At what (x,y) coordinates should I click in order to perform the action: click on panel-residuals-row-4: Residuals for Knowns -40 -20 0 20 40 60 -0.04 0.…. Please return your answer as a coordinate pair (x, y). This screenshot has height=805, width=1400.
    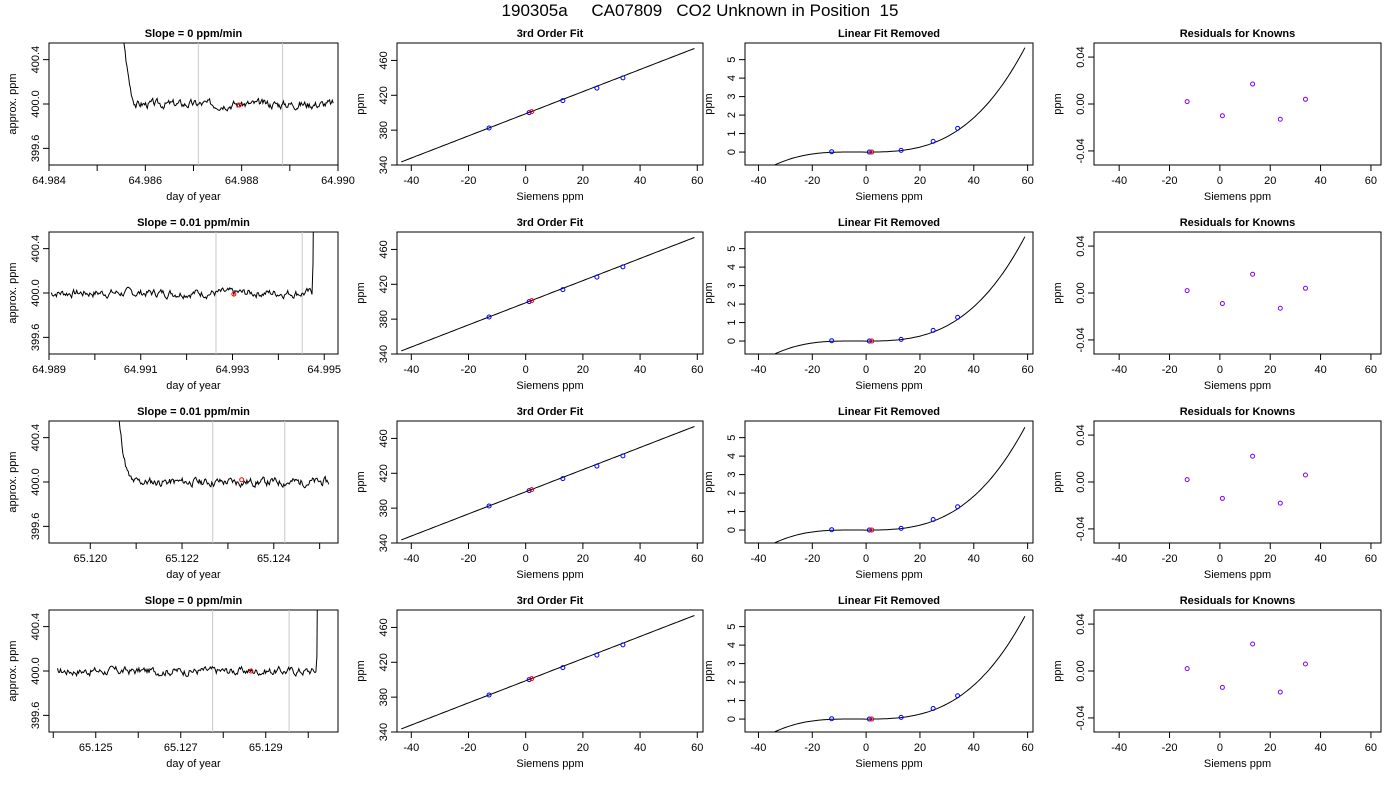
    Looking at the image, I should click on (1217, 682).